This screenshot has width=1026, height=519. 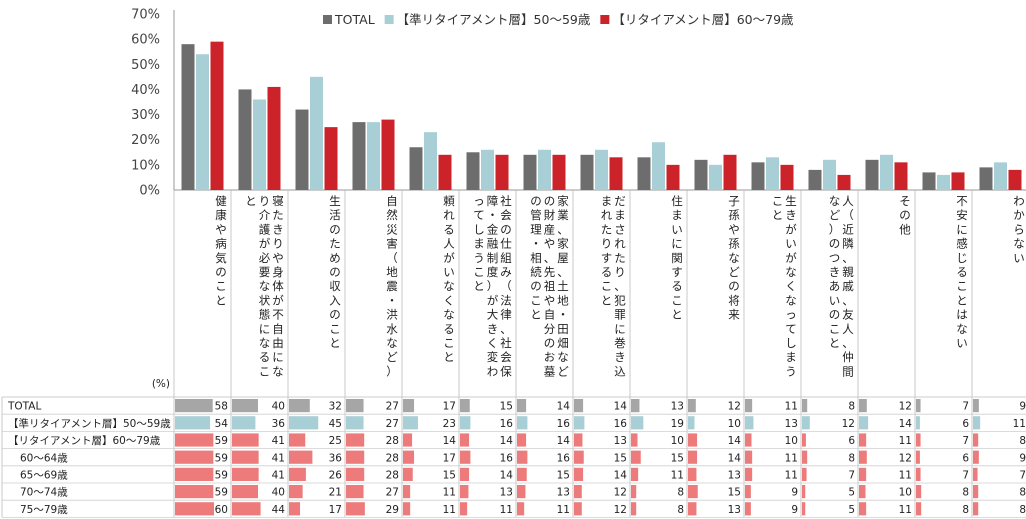 I want to click on category-label-char: 金, so click(x=493, y=229).